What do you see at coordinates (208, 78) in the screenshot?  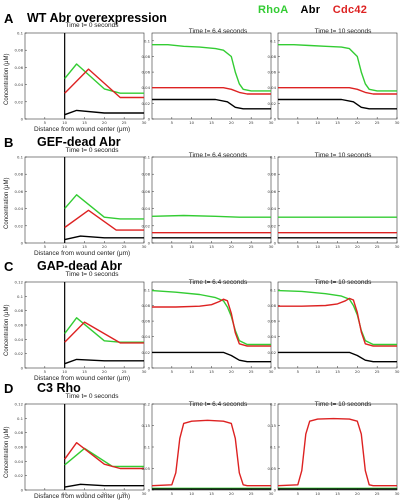 I see `panel-a2: 0 0.02 0.04 0.06 0.08 0.1 5 10 15 20 25 30` at bounding box center [208, 78].